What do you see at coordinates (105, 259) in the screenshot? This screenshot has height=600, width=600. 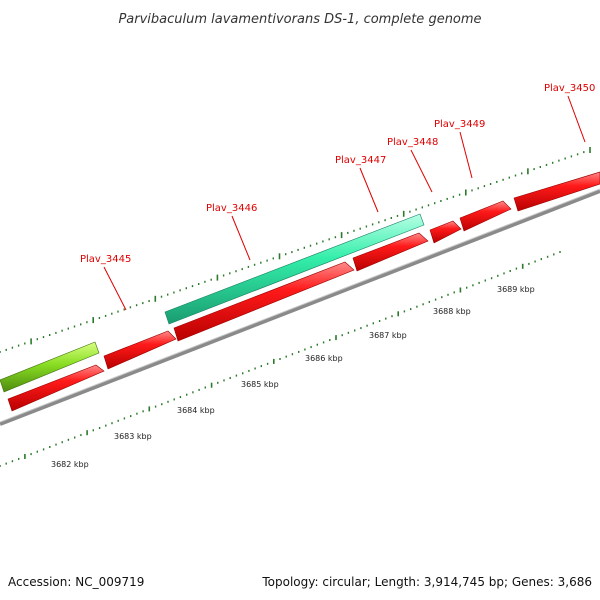 I see `gene-label-plav-3445: Plav_3445` at bounding box center [105, 259].